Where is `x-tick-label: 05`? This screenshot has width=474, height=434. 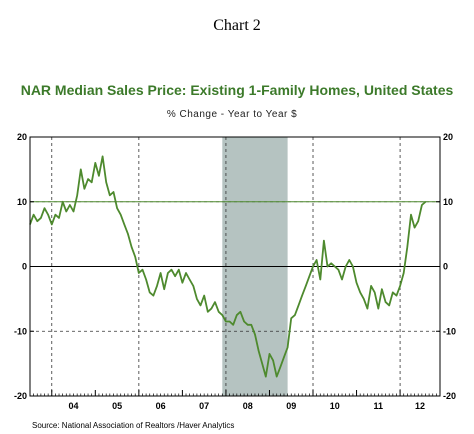
x-tick-label: 05 is located at coordinates (117, 406).